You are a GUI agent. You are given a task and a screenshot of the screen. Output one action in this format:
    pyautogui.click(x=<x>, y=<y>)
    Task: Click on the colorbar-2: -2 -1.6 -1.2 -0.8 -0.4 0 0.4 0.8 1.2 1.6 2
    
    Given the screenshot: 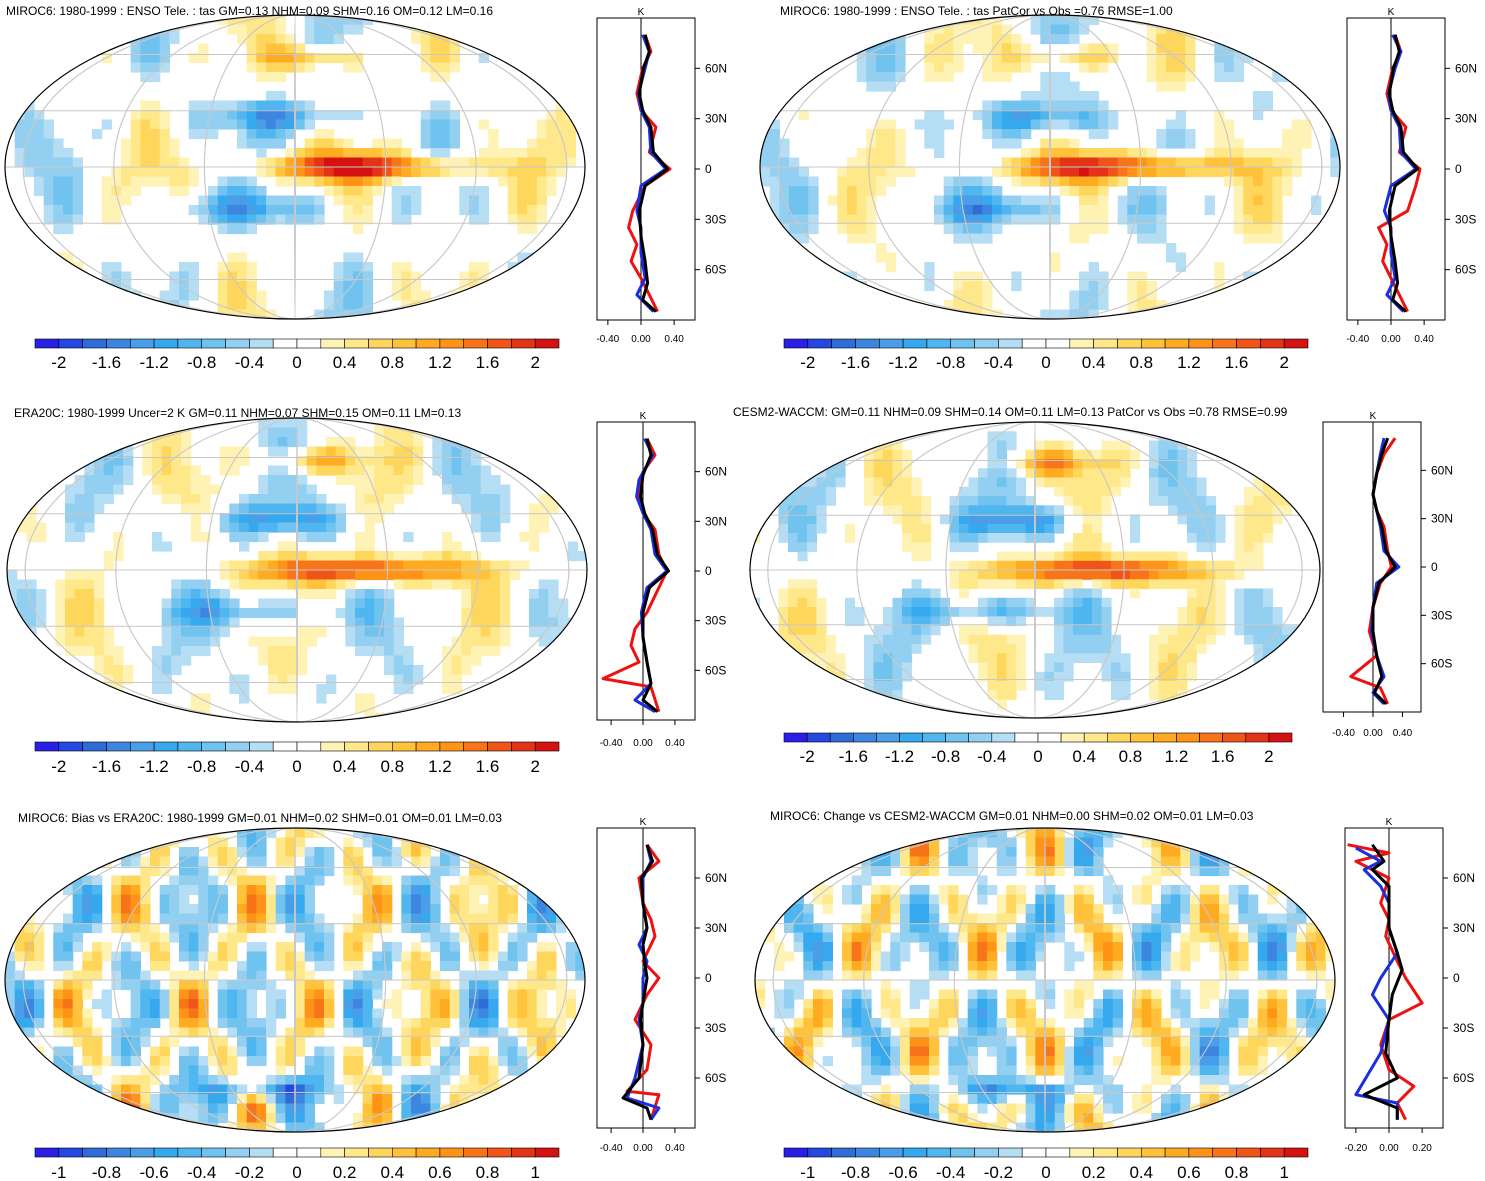 What is the action you would take?
    pyautogui.click(x=1046, y=355)
    